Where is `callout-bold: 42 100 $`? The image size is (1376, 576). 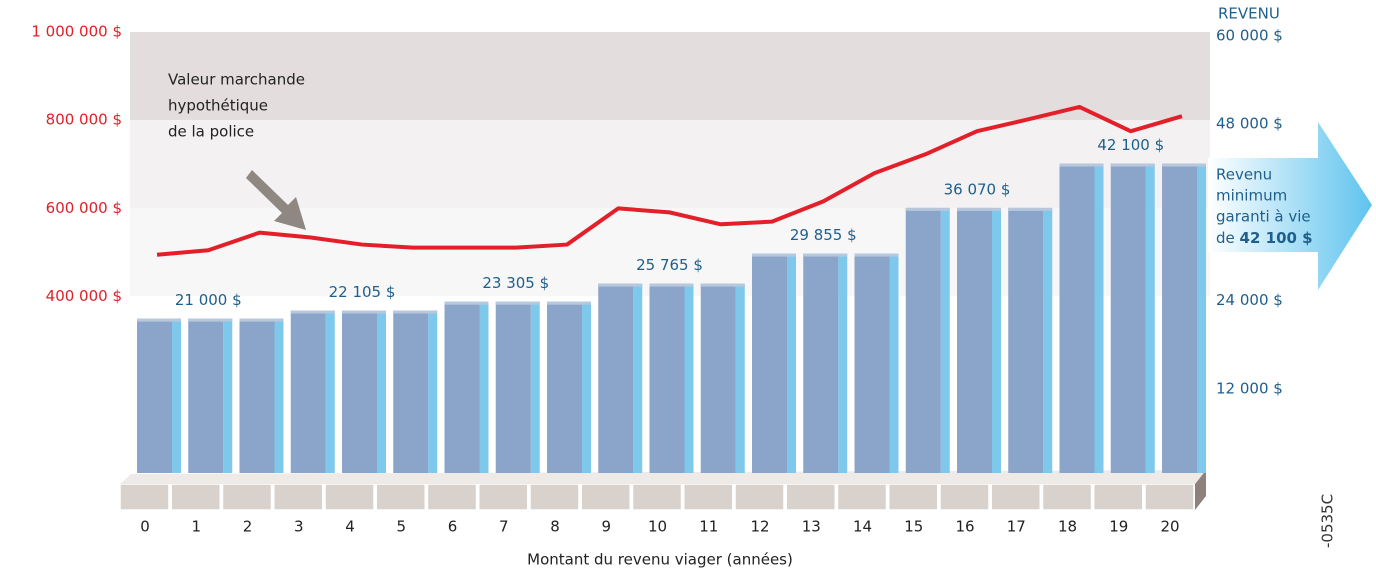 callout-bold: 42 100 $ is located at coordinates (1276, 238).